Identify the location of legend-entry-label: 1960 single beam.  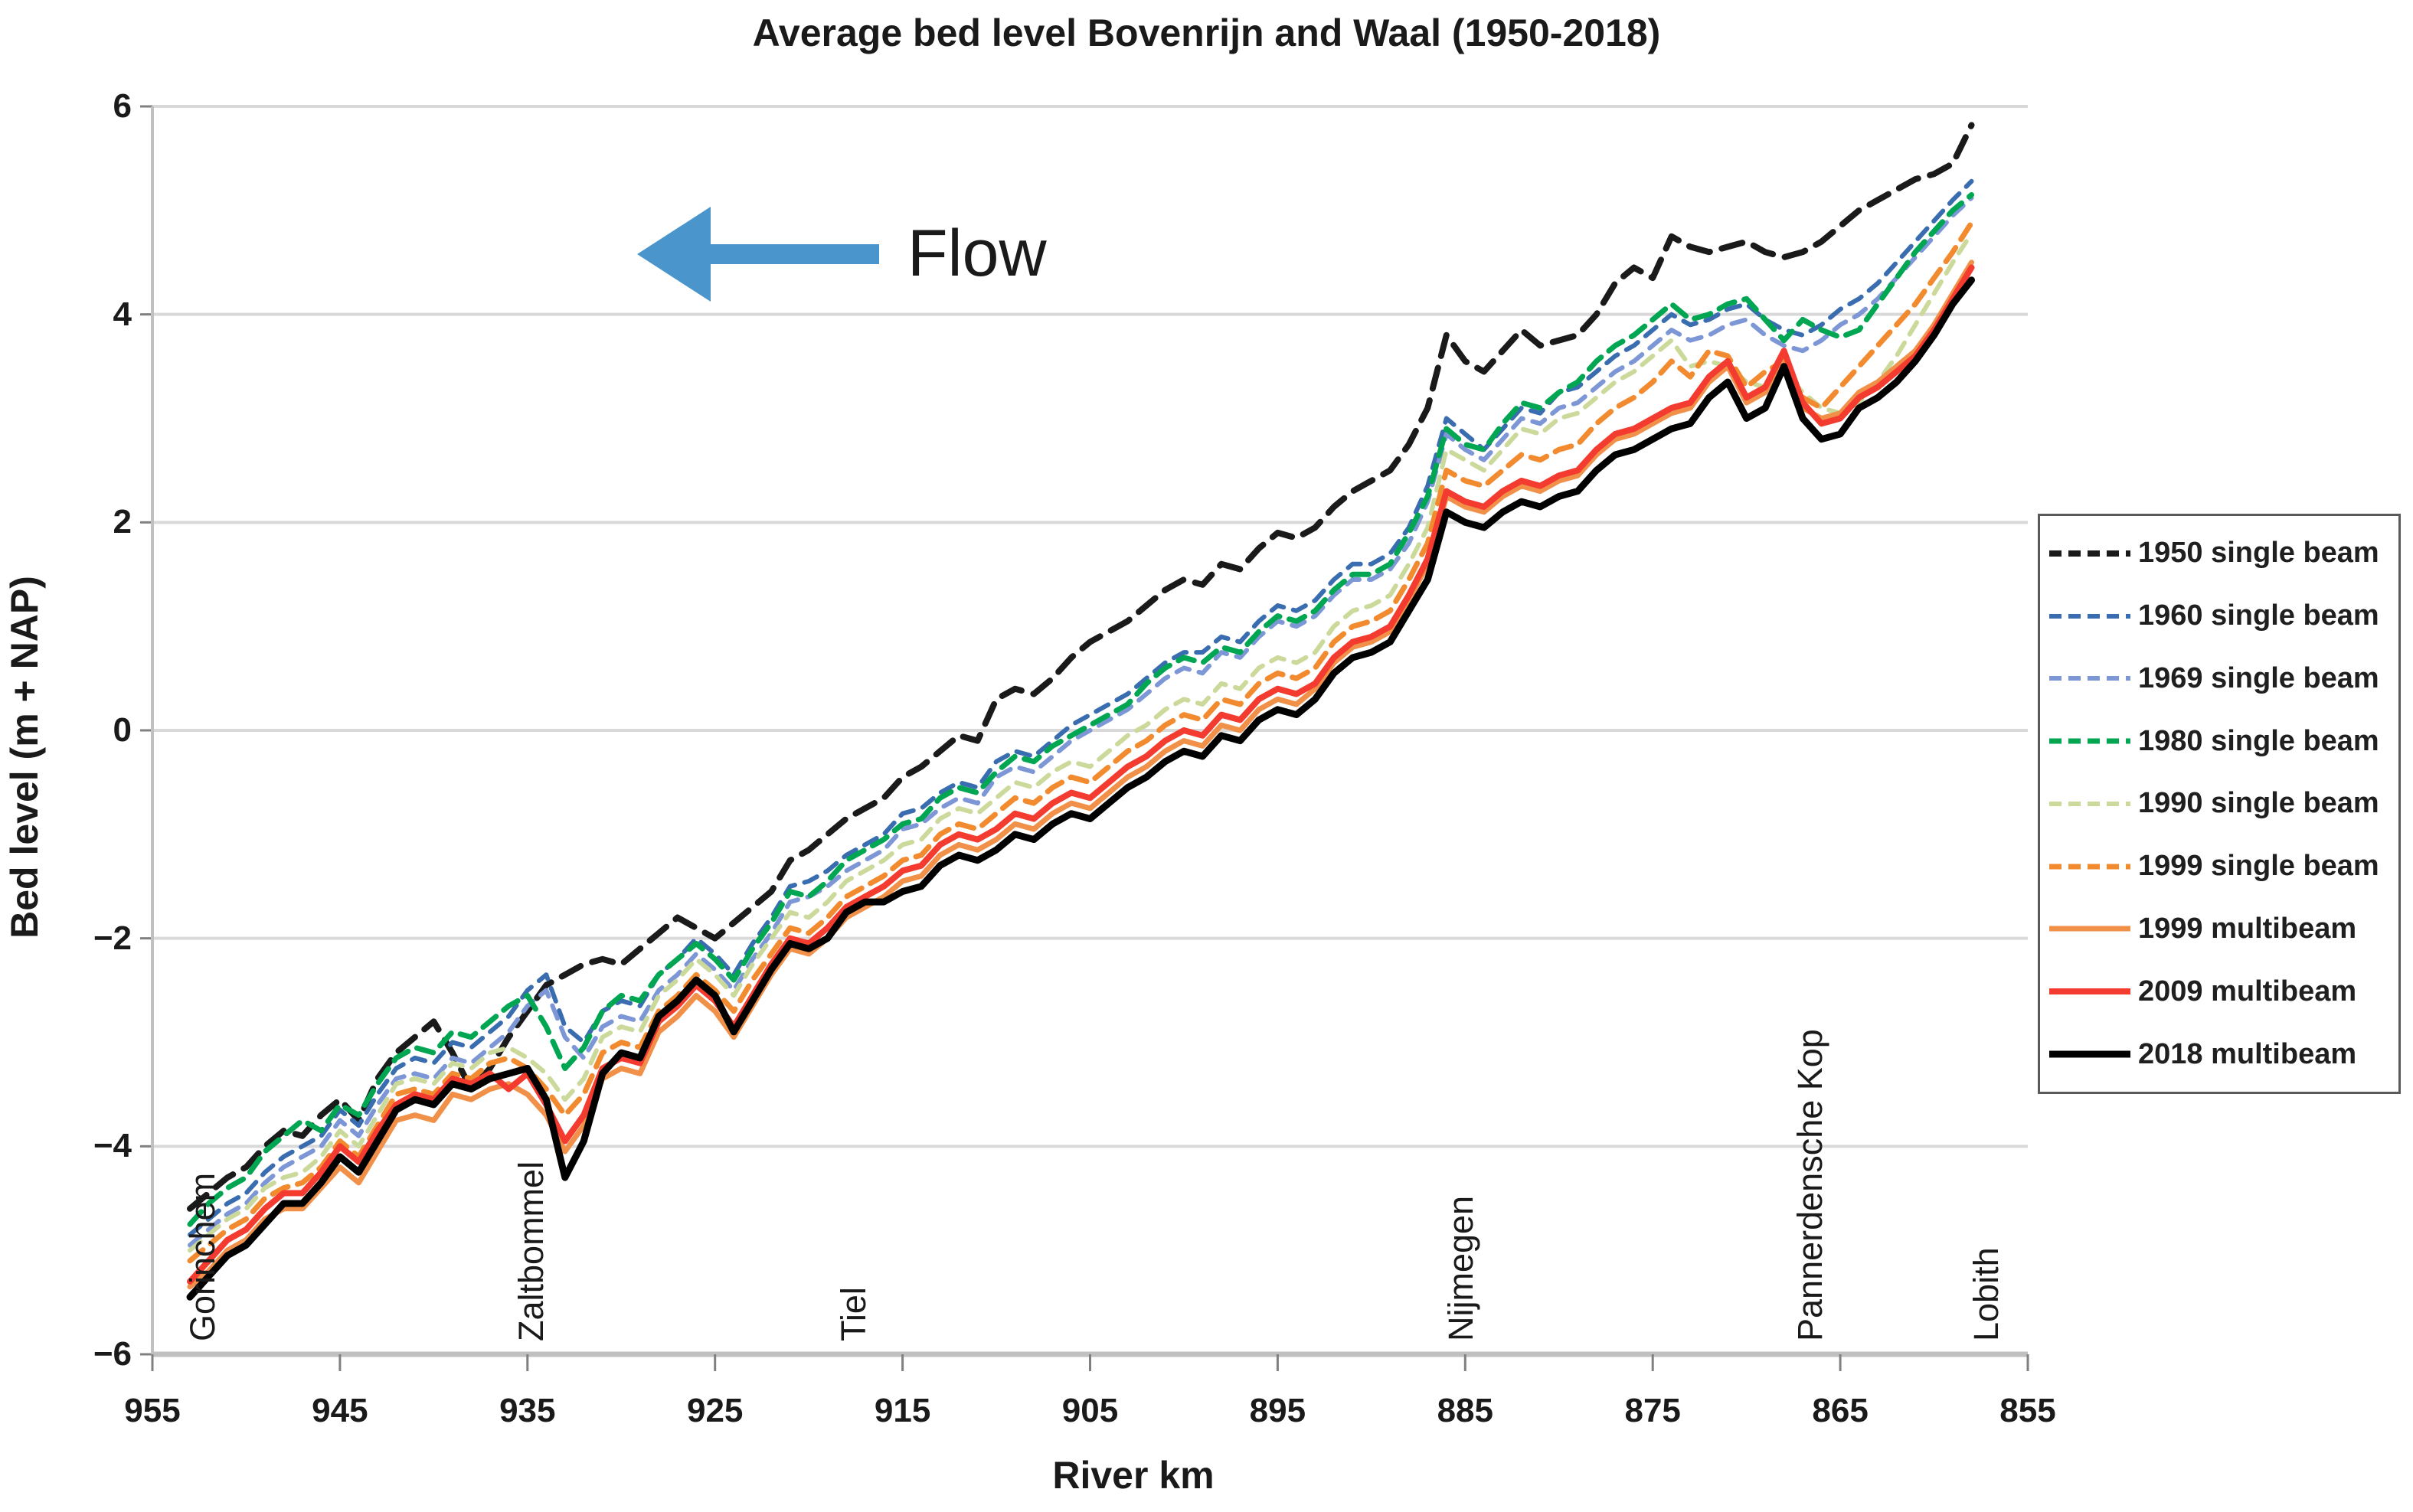
(2258, 615).